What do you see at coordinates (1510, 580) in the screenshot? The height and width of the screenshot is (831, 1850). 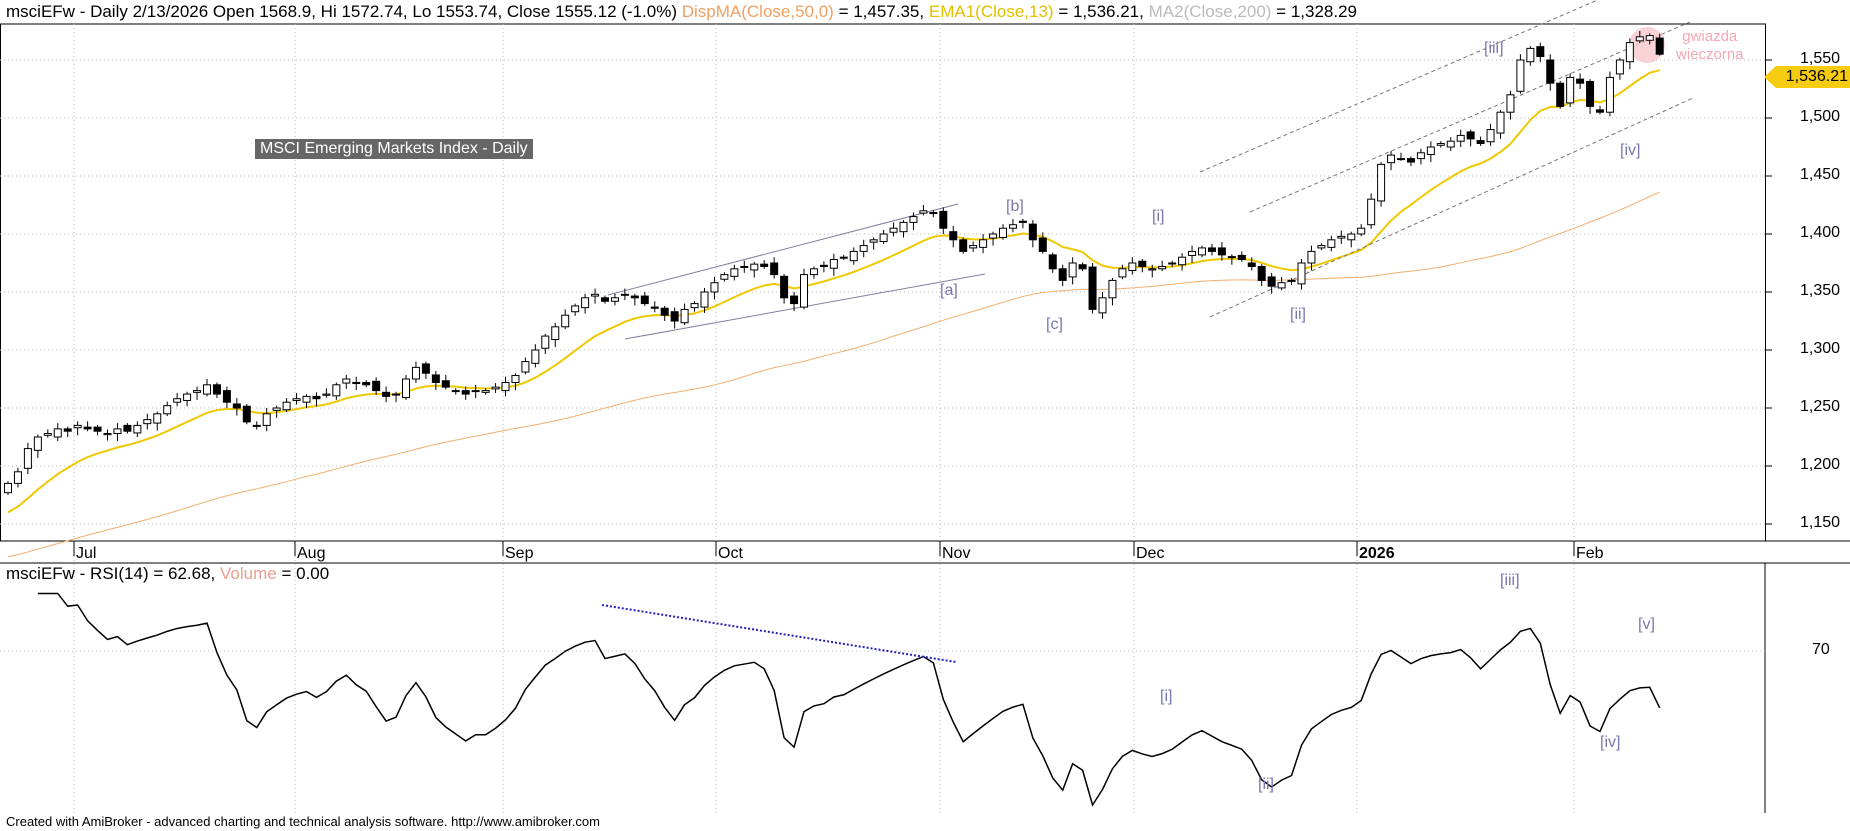 I see `rsi-wave-label: [iii]` at bounding box center [1510, 580].